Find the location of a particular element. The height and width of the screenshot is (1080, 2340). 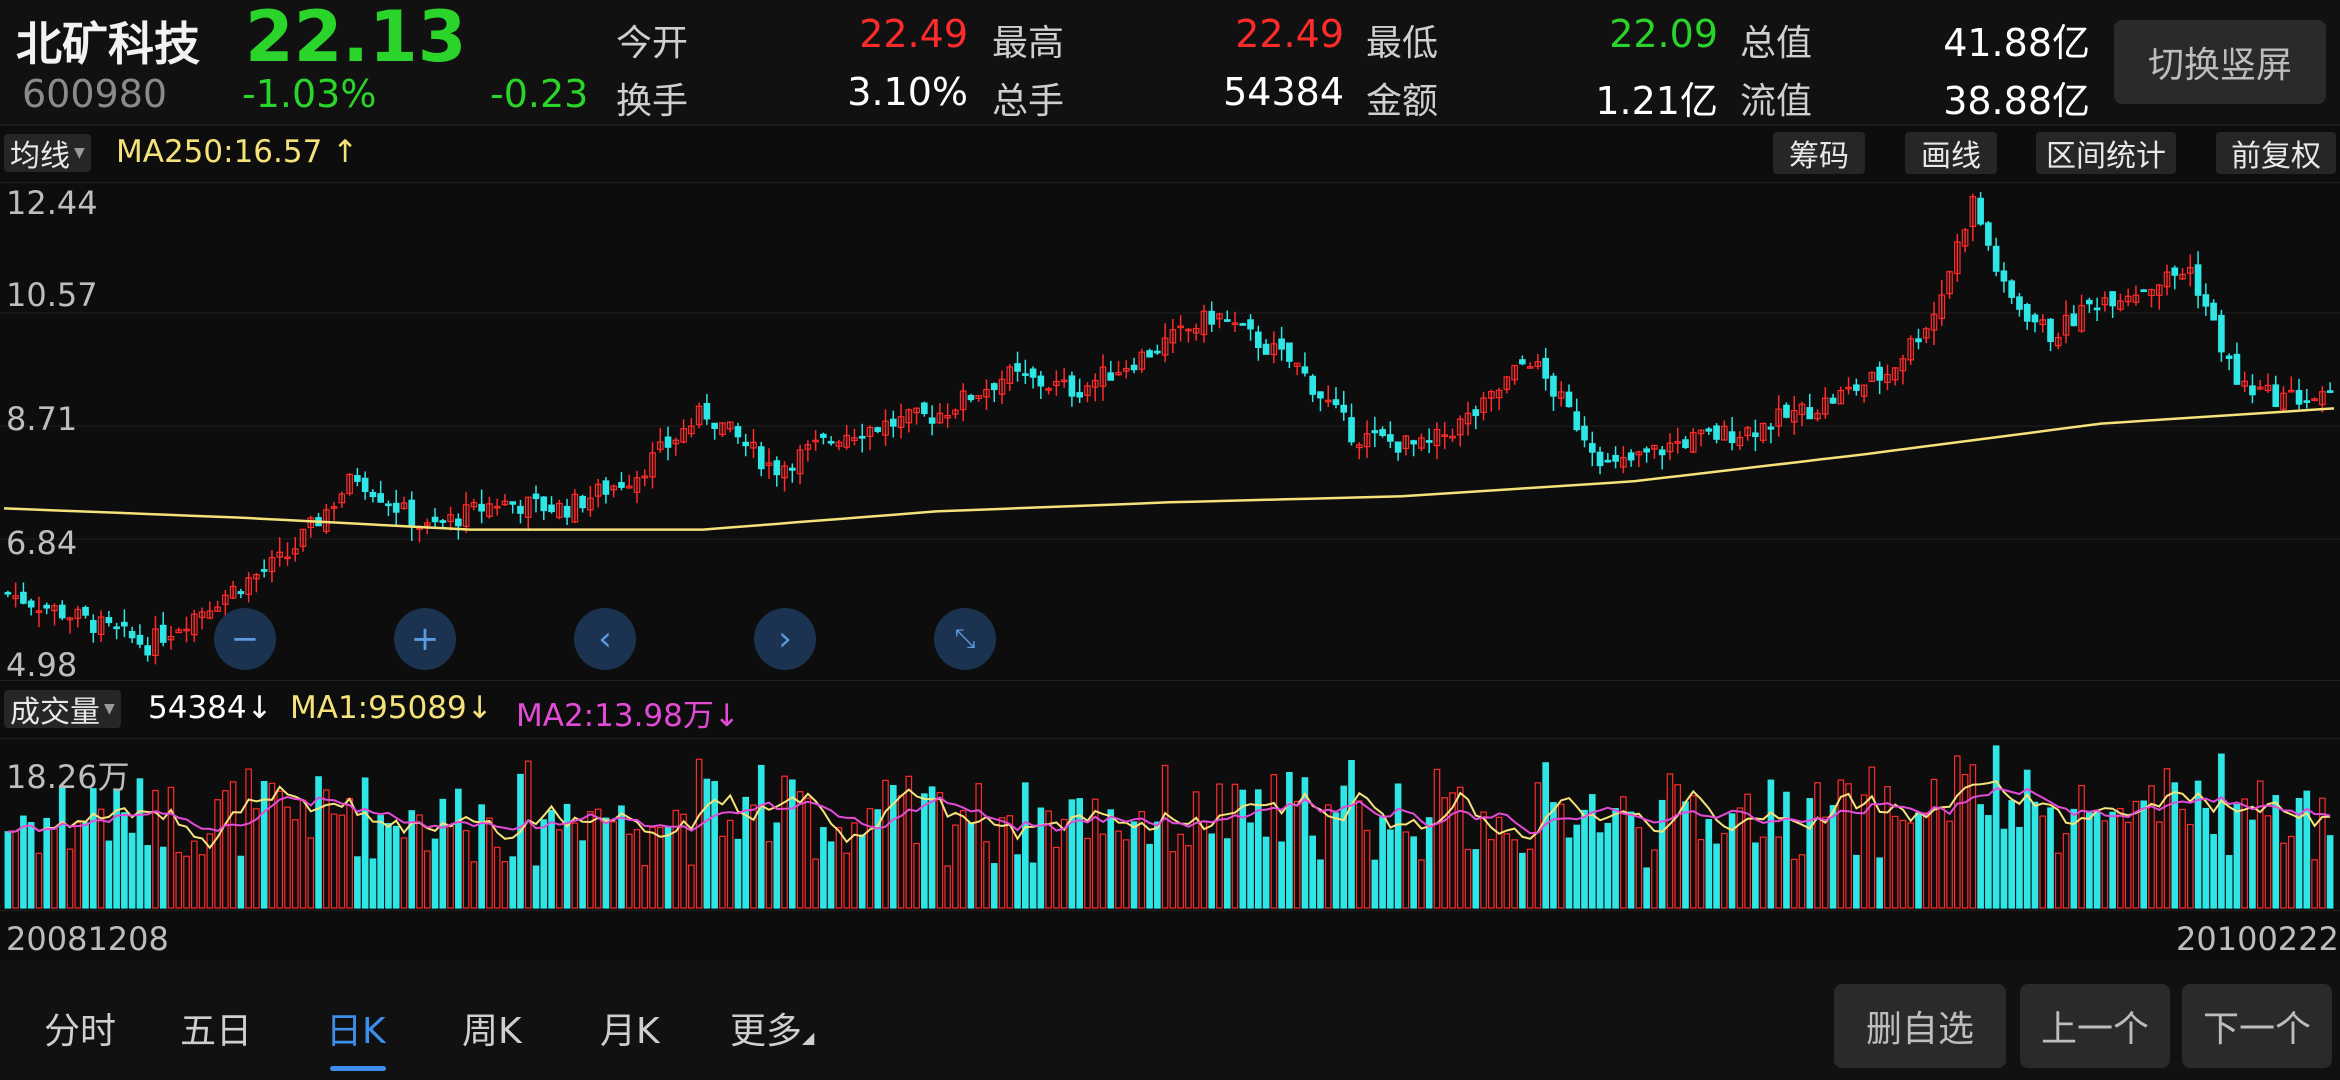

scroll-right-button: › is located at coordinates (785, 639).